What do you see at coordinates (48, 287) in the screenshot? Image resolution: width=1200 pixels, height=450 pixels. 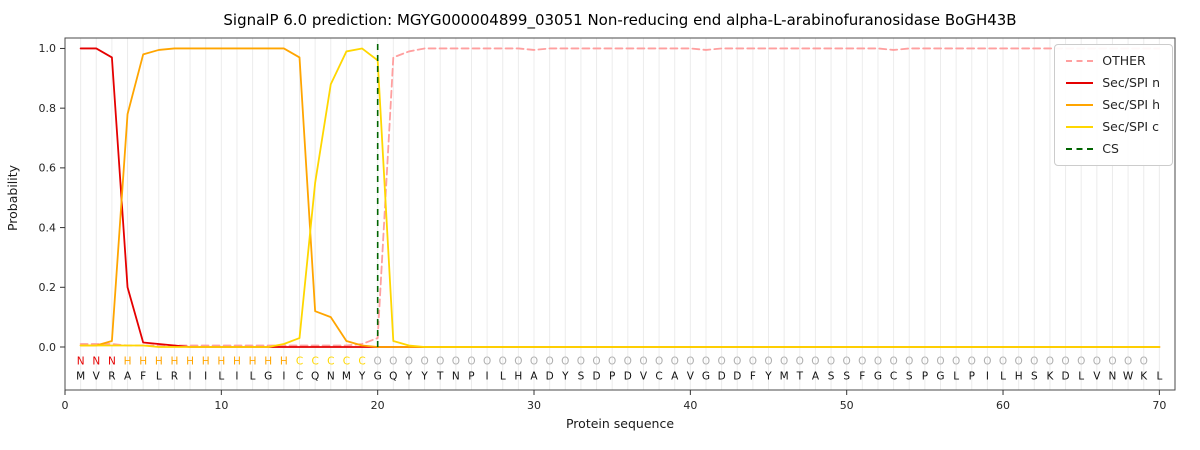 I see `y-tick-label: 0.2` at bounding box center [48, 287].